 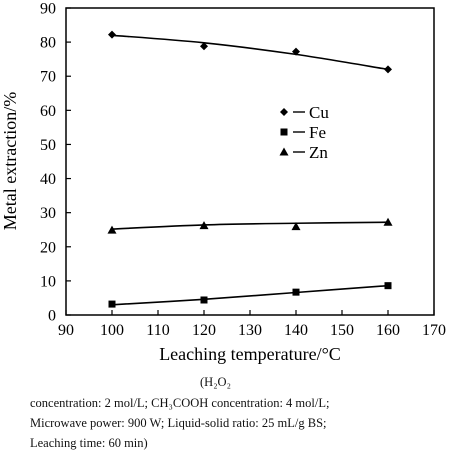 What do you see at coordinates (48, 111) in the screenshot?
I see `y-tick-label: 60` at bounding box center [48, 111].